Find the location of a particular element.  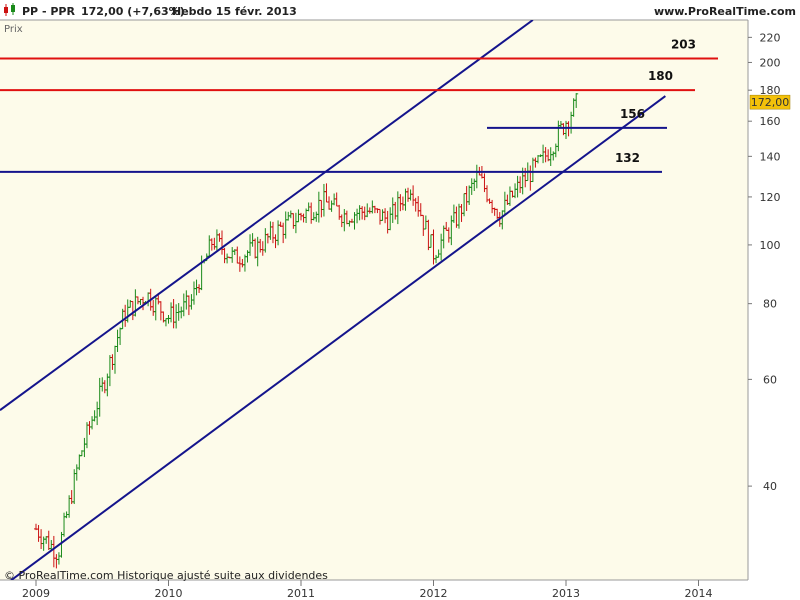

last-change-label: 172,00 (+7,63%) is located at coordinates (133, 11).